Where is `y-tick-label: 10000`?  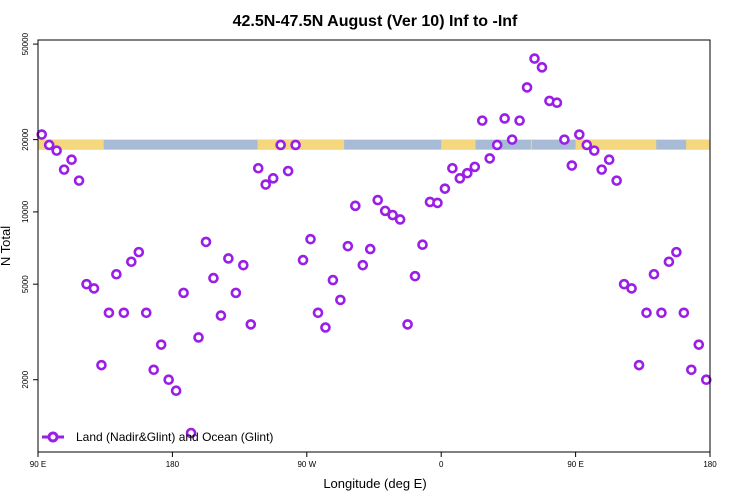
y-tick-label: 10000 is located at coordinates (25, 211).